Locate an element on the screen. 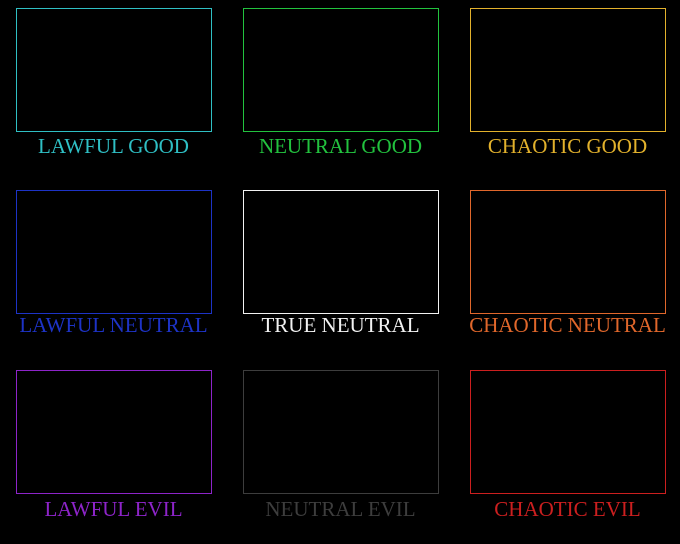 The height and width of the screenshot is (544, 680). cell-label: LAWFUL NEUTRAL is located at coordinates (113, 325).